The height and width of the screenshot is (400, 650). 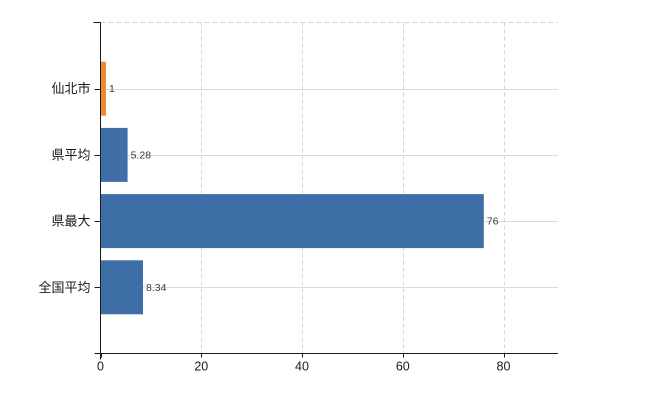 I want to click on y-category-label: 全国平均, so click(x=64, y=287).